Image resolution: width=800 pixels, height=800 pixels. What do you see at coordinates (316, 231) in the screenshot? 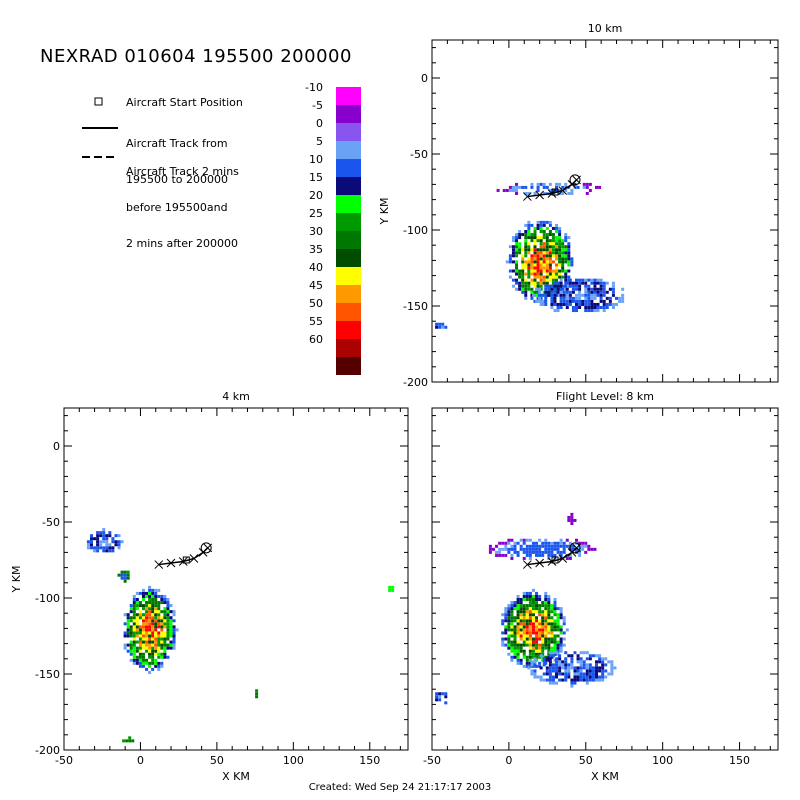
I see `colorbar-label: 30` at bounding box center [316, 231].